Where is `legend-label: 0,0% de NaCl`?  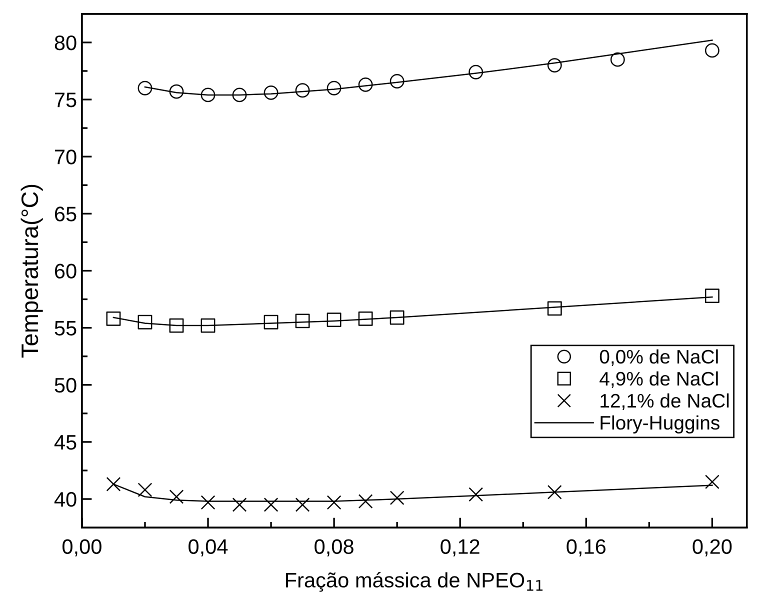
legend-label: 0,0% de NaCl is located at coordinates (659, 357).